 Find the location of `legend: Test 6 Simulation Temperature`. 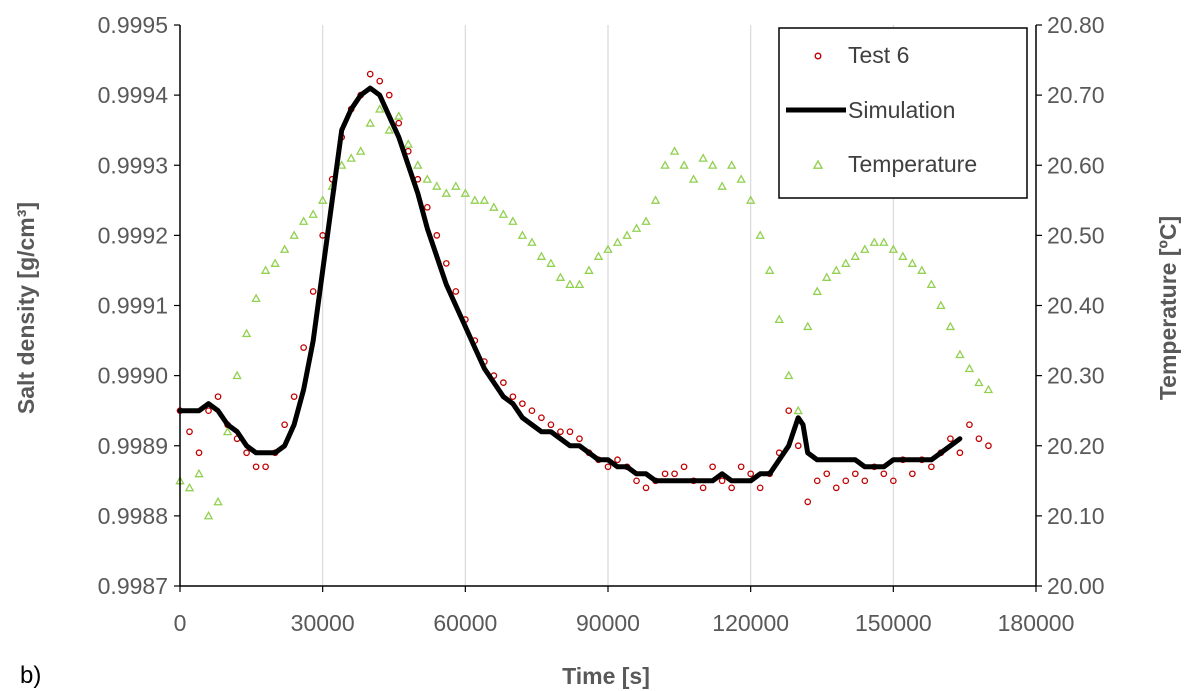

legend: Test 6 Simulation Temperature is located at coordinates (903, 113).